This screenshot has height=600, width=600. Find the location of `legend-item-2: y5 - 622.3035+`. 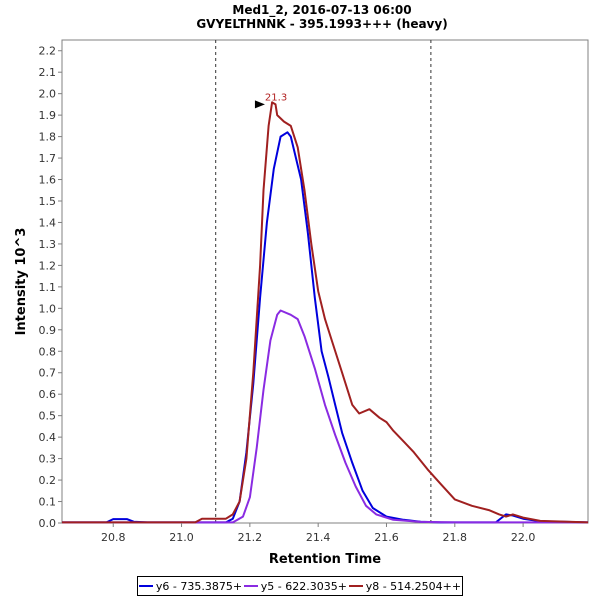

legend-item-2: y5 - 622.3035+ is located at coordinates (295, 586).